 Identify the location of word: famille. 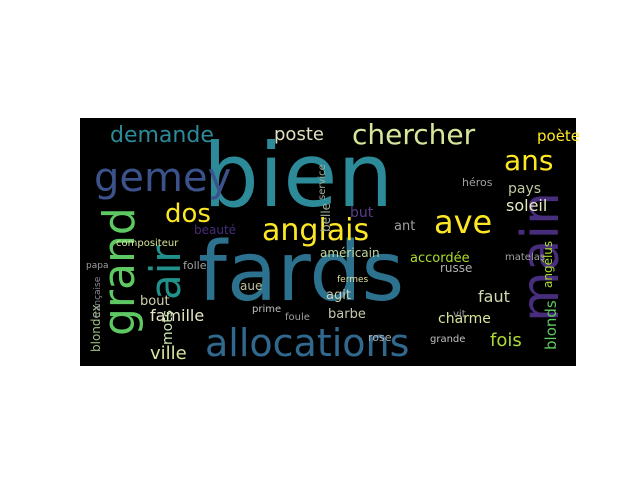
(177, 315).